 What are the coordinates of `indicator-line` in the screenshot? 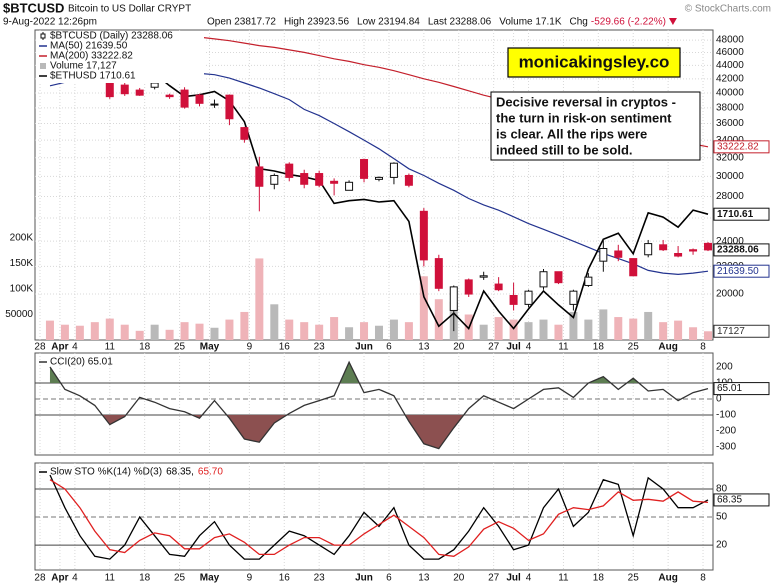 It's located at (379, 405).